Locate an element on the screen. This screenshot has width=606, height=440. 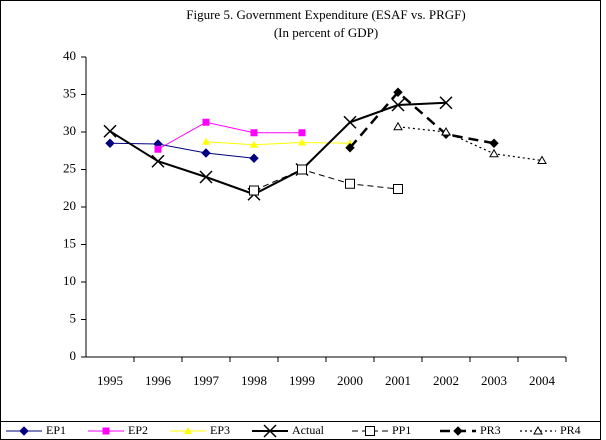
chart-subtitle: (In percent of GDP) is located at coordinates (326, 32).